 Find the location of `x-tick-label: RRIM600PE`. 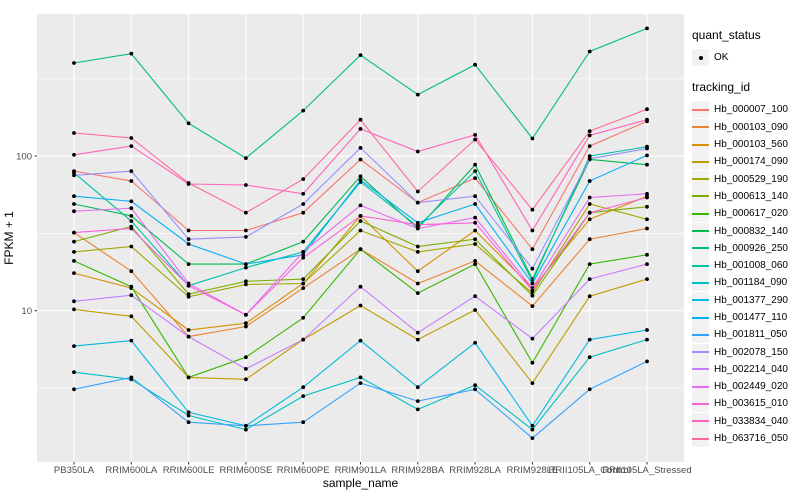

x-tick-label: RRIM600PE is located at coordinates (303, 470).